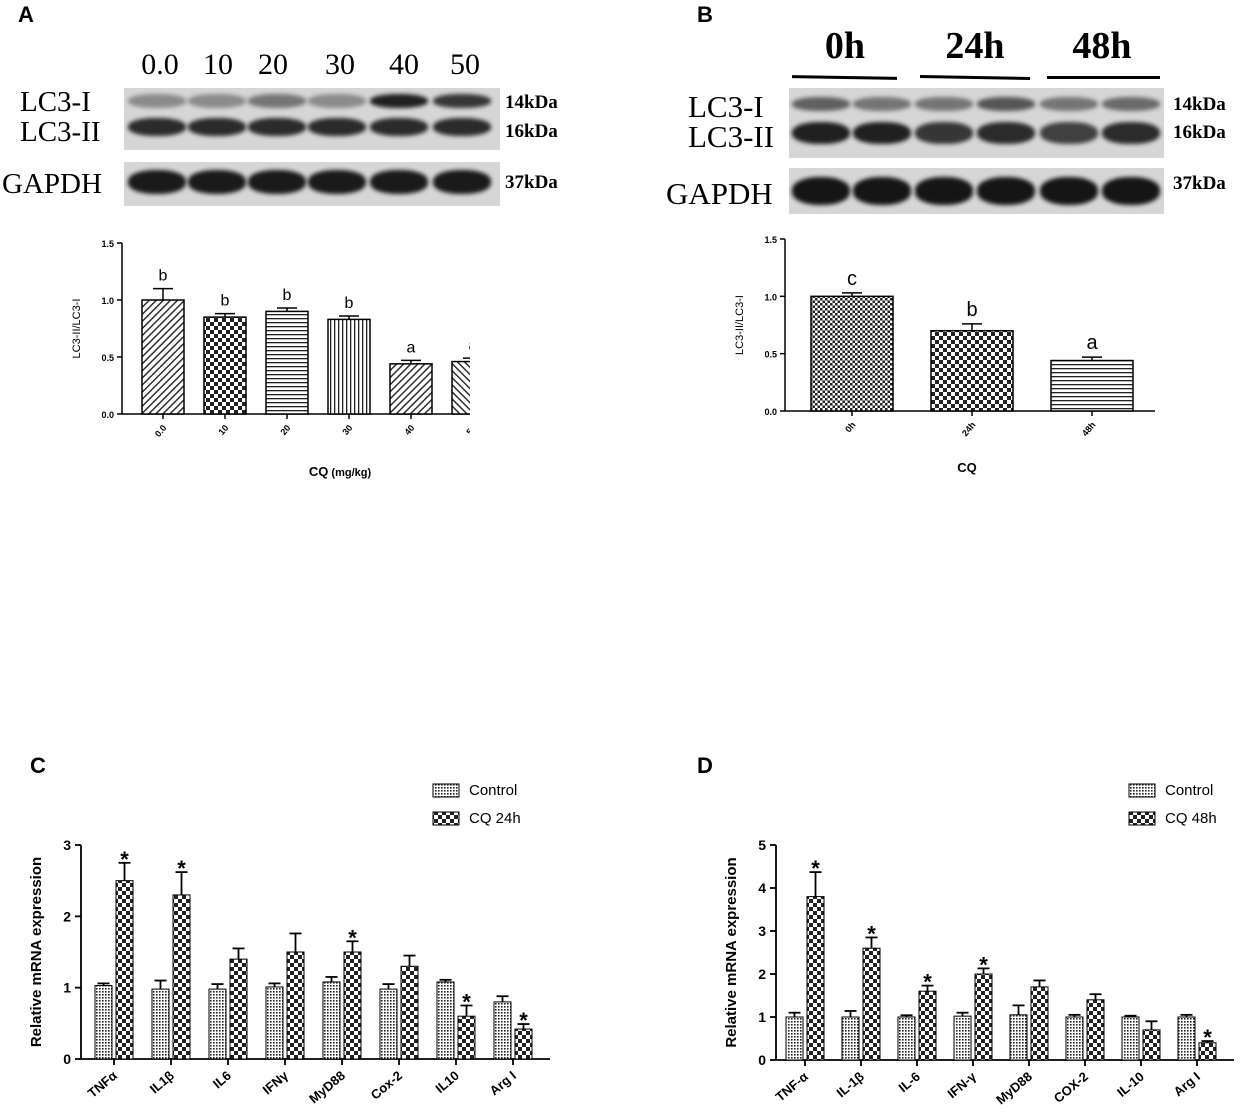  I want to click on band-label-lc3-ii: LC3-II, so click(731, 136).